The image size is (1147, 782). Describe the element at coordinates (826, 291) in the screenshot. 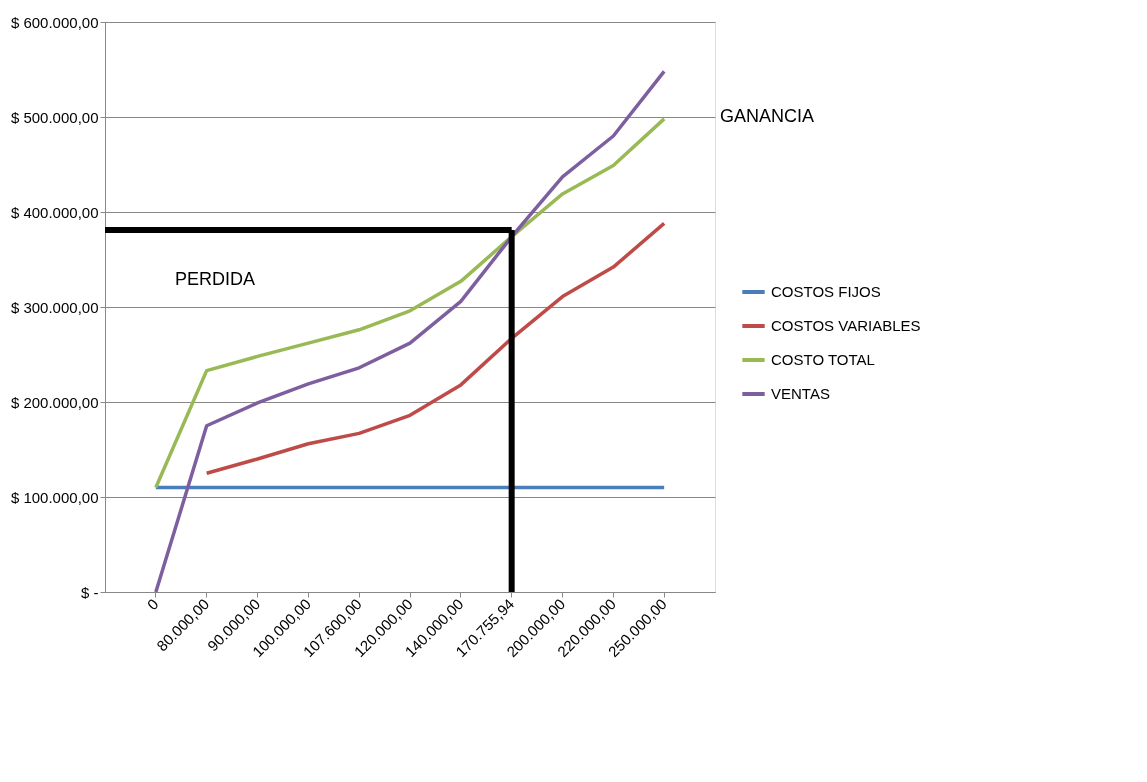

I see `legend-label: COSTOS FIJOS` at that location.